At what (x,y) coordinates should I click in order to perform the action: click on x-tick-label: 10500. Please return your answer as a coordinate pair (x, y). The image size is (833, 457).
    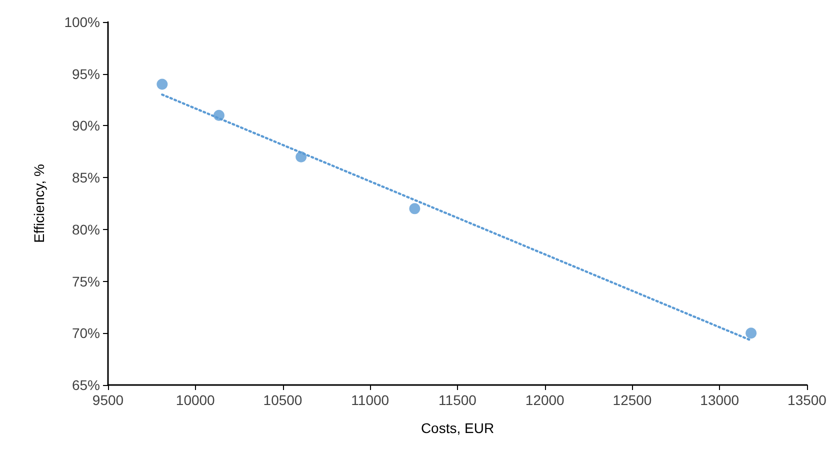
    Looking at the image, I should click on (282, 400).